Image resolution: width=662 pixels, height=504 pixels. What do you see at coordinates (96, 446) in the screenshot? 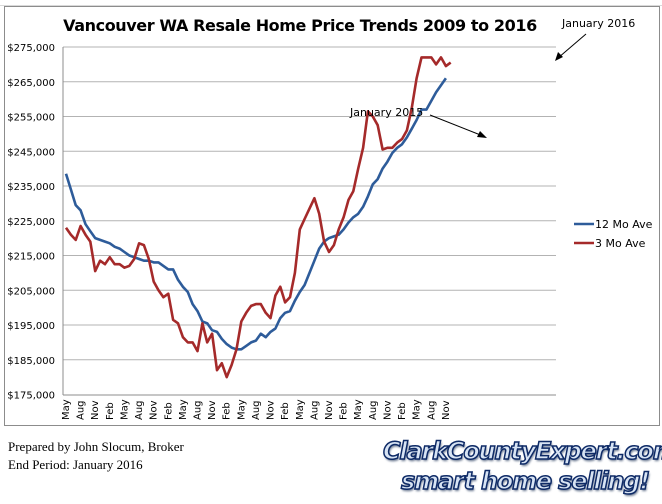
I see `prepared-by-text: Prepared by John Slocum, Broker` at bounding box center [96, 446].